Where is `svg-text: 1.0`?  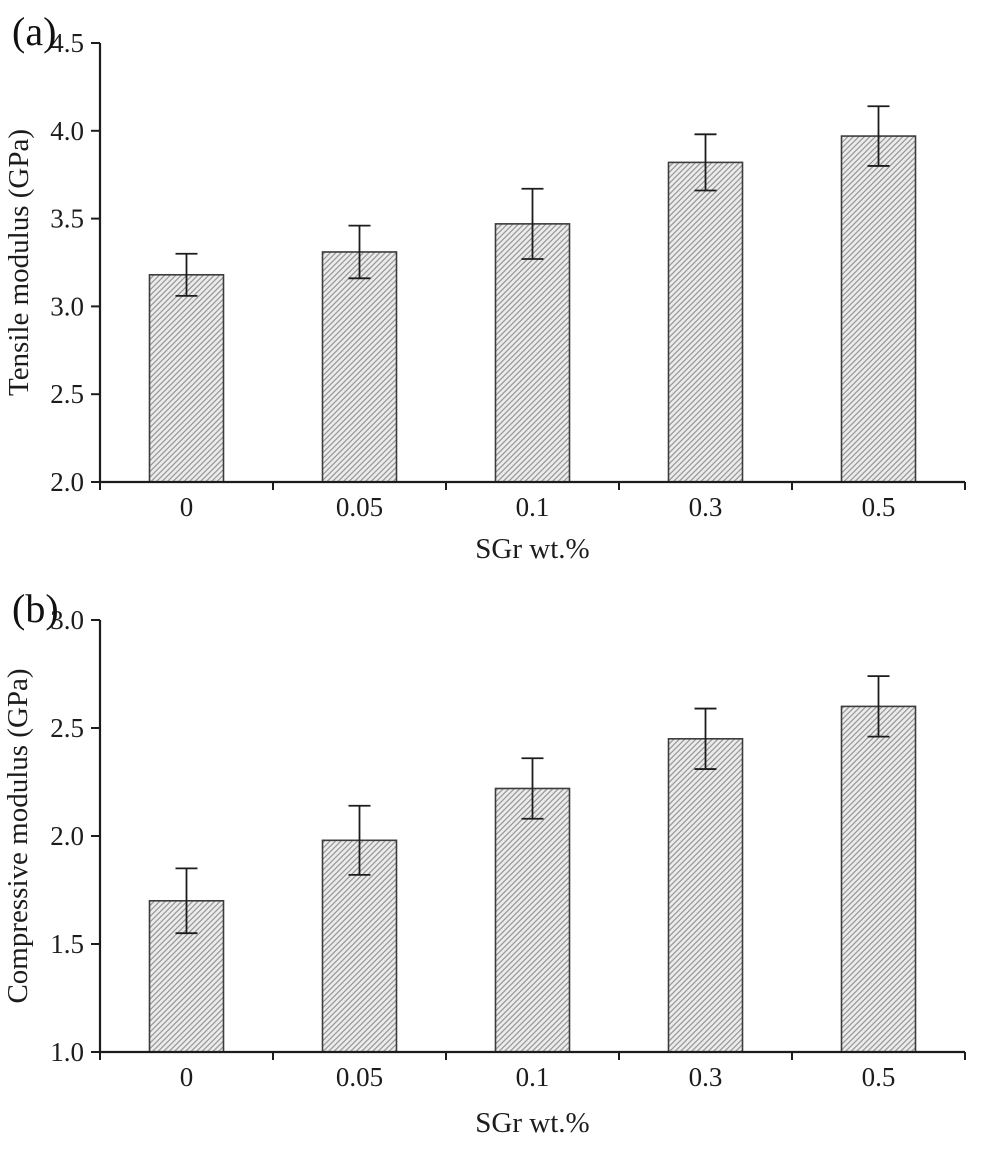 svg-text: 1.0 is located at coordinates (67, 1052).